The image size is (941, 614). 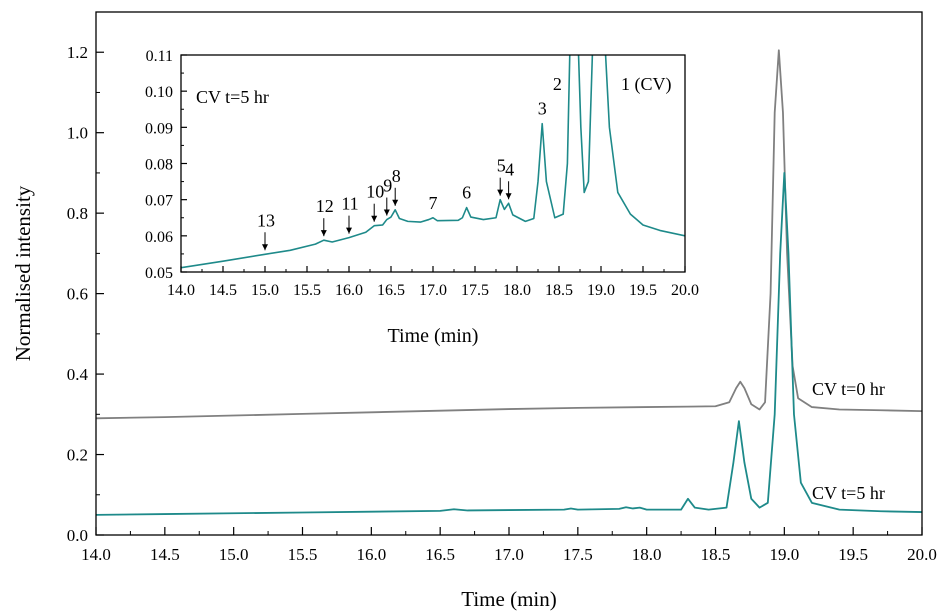 I want to click on main-x-tick-label: 17.5, so click(x=578, y=554).